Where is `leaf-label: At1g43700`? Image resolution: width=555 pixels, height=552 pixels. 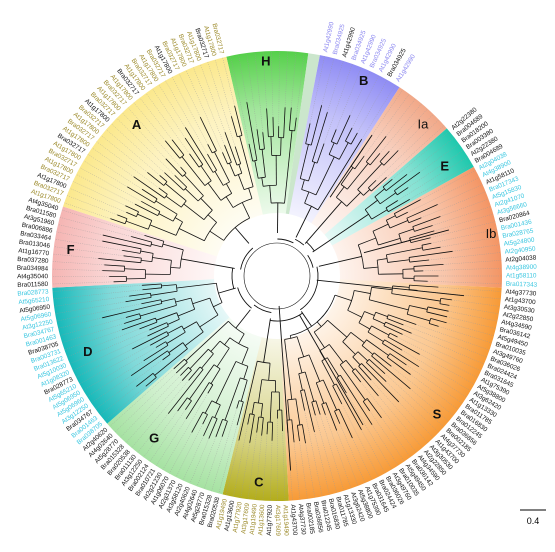 leaf-label: At1g43700 is located at coordinates (293, 520).